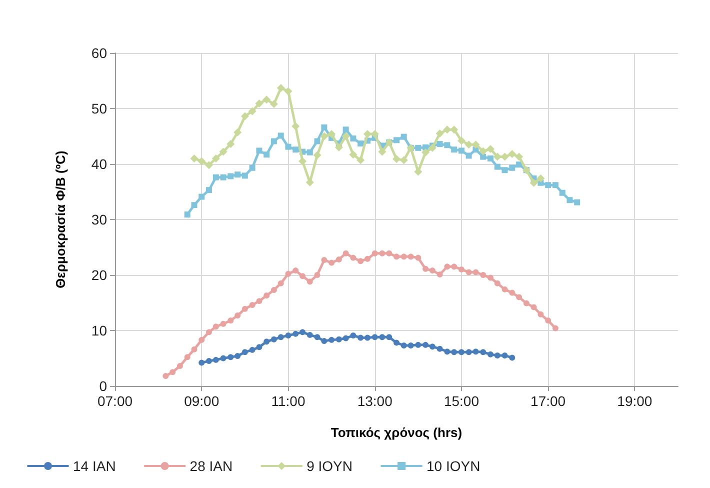 This screenshot has width=710, height=488. Describe the element at coordinates (396, 432) in the screenshot. I see `x-axis-title: Τοπικός χρόνος (hrs)` at that location.